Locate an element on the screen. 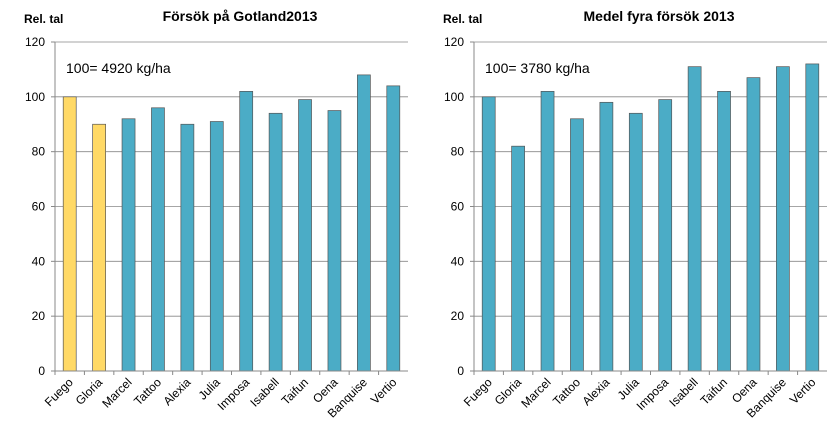  annotation: 100= 3780 kg/ha is located at coordinates (537, 68).